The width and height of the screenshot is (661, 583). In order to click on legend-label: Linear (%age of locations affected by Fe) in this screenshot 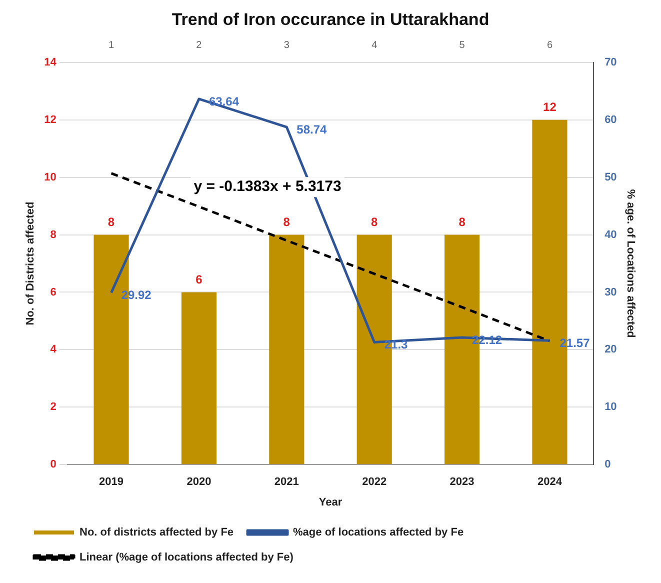, I will do `click(187, 558)`.